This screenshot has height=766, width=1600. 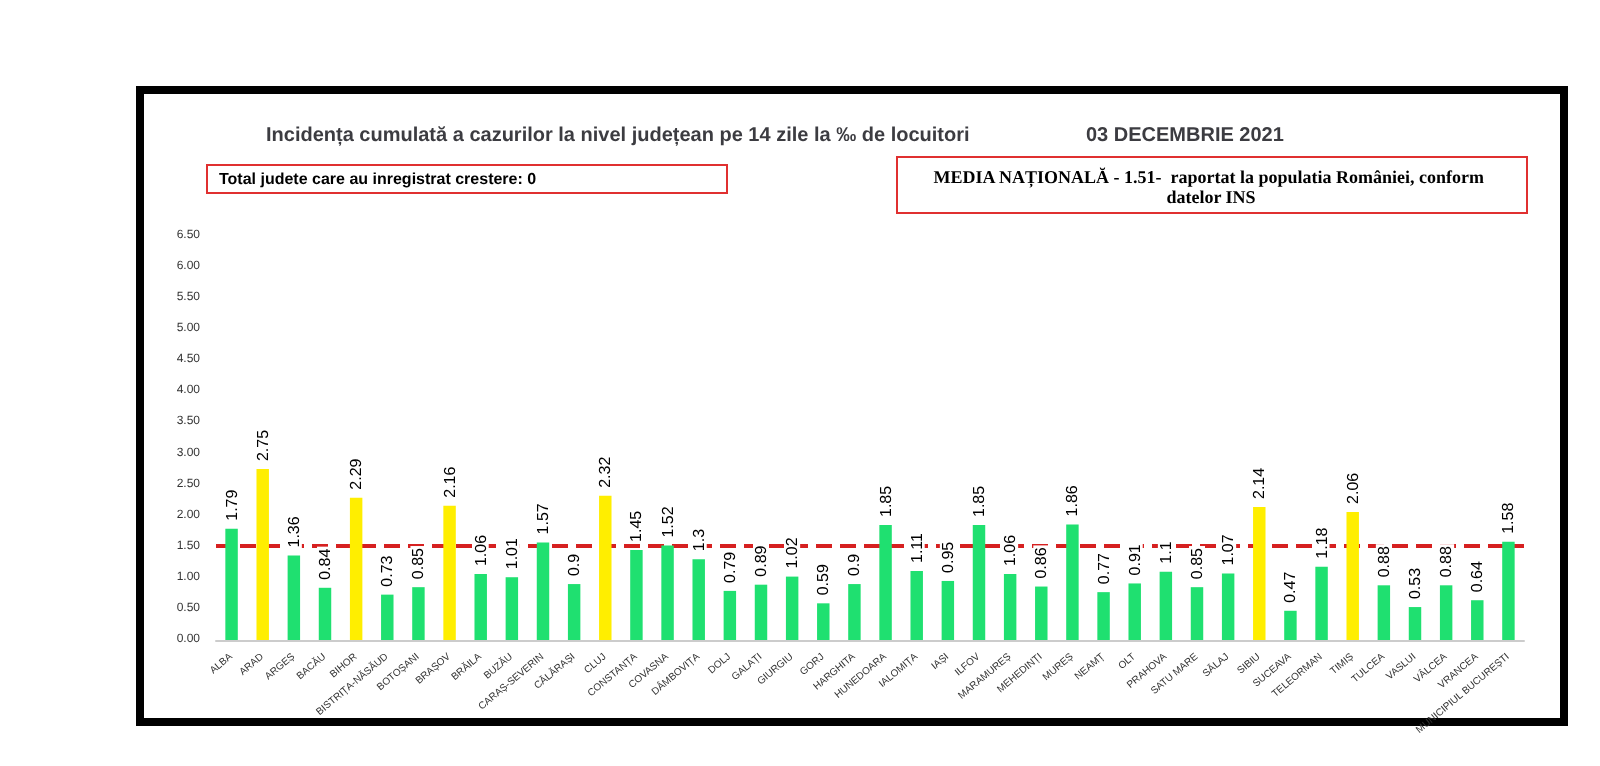 I want to click on data-label: 0.84, so click(x=325, y=563).